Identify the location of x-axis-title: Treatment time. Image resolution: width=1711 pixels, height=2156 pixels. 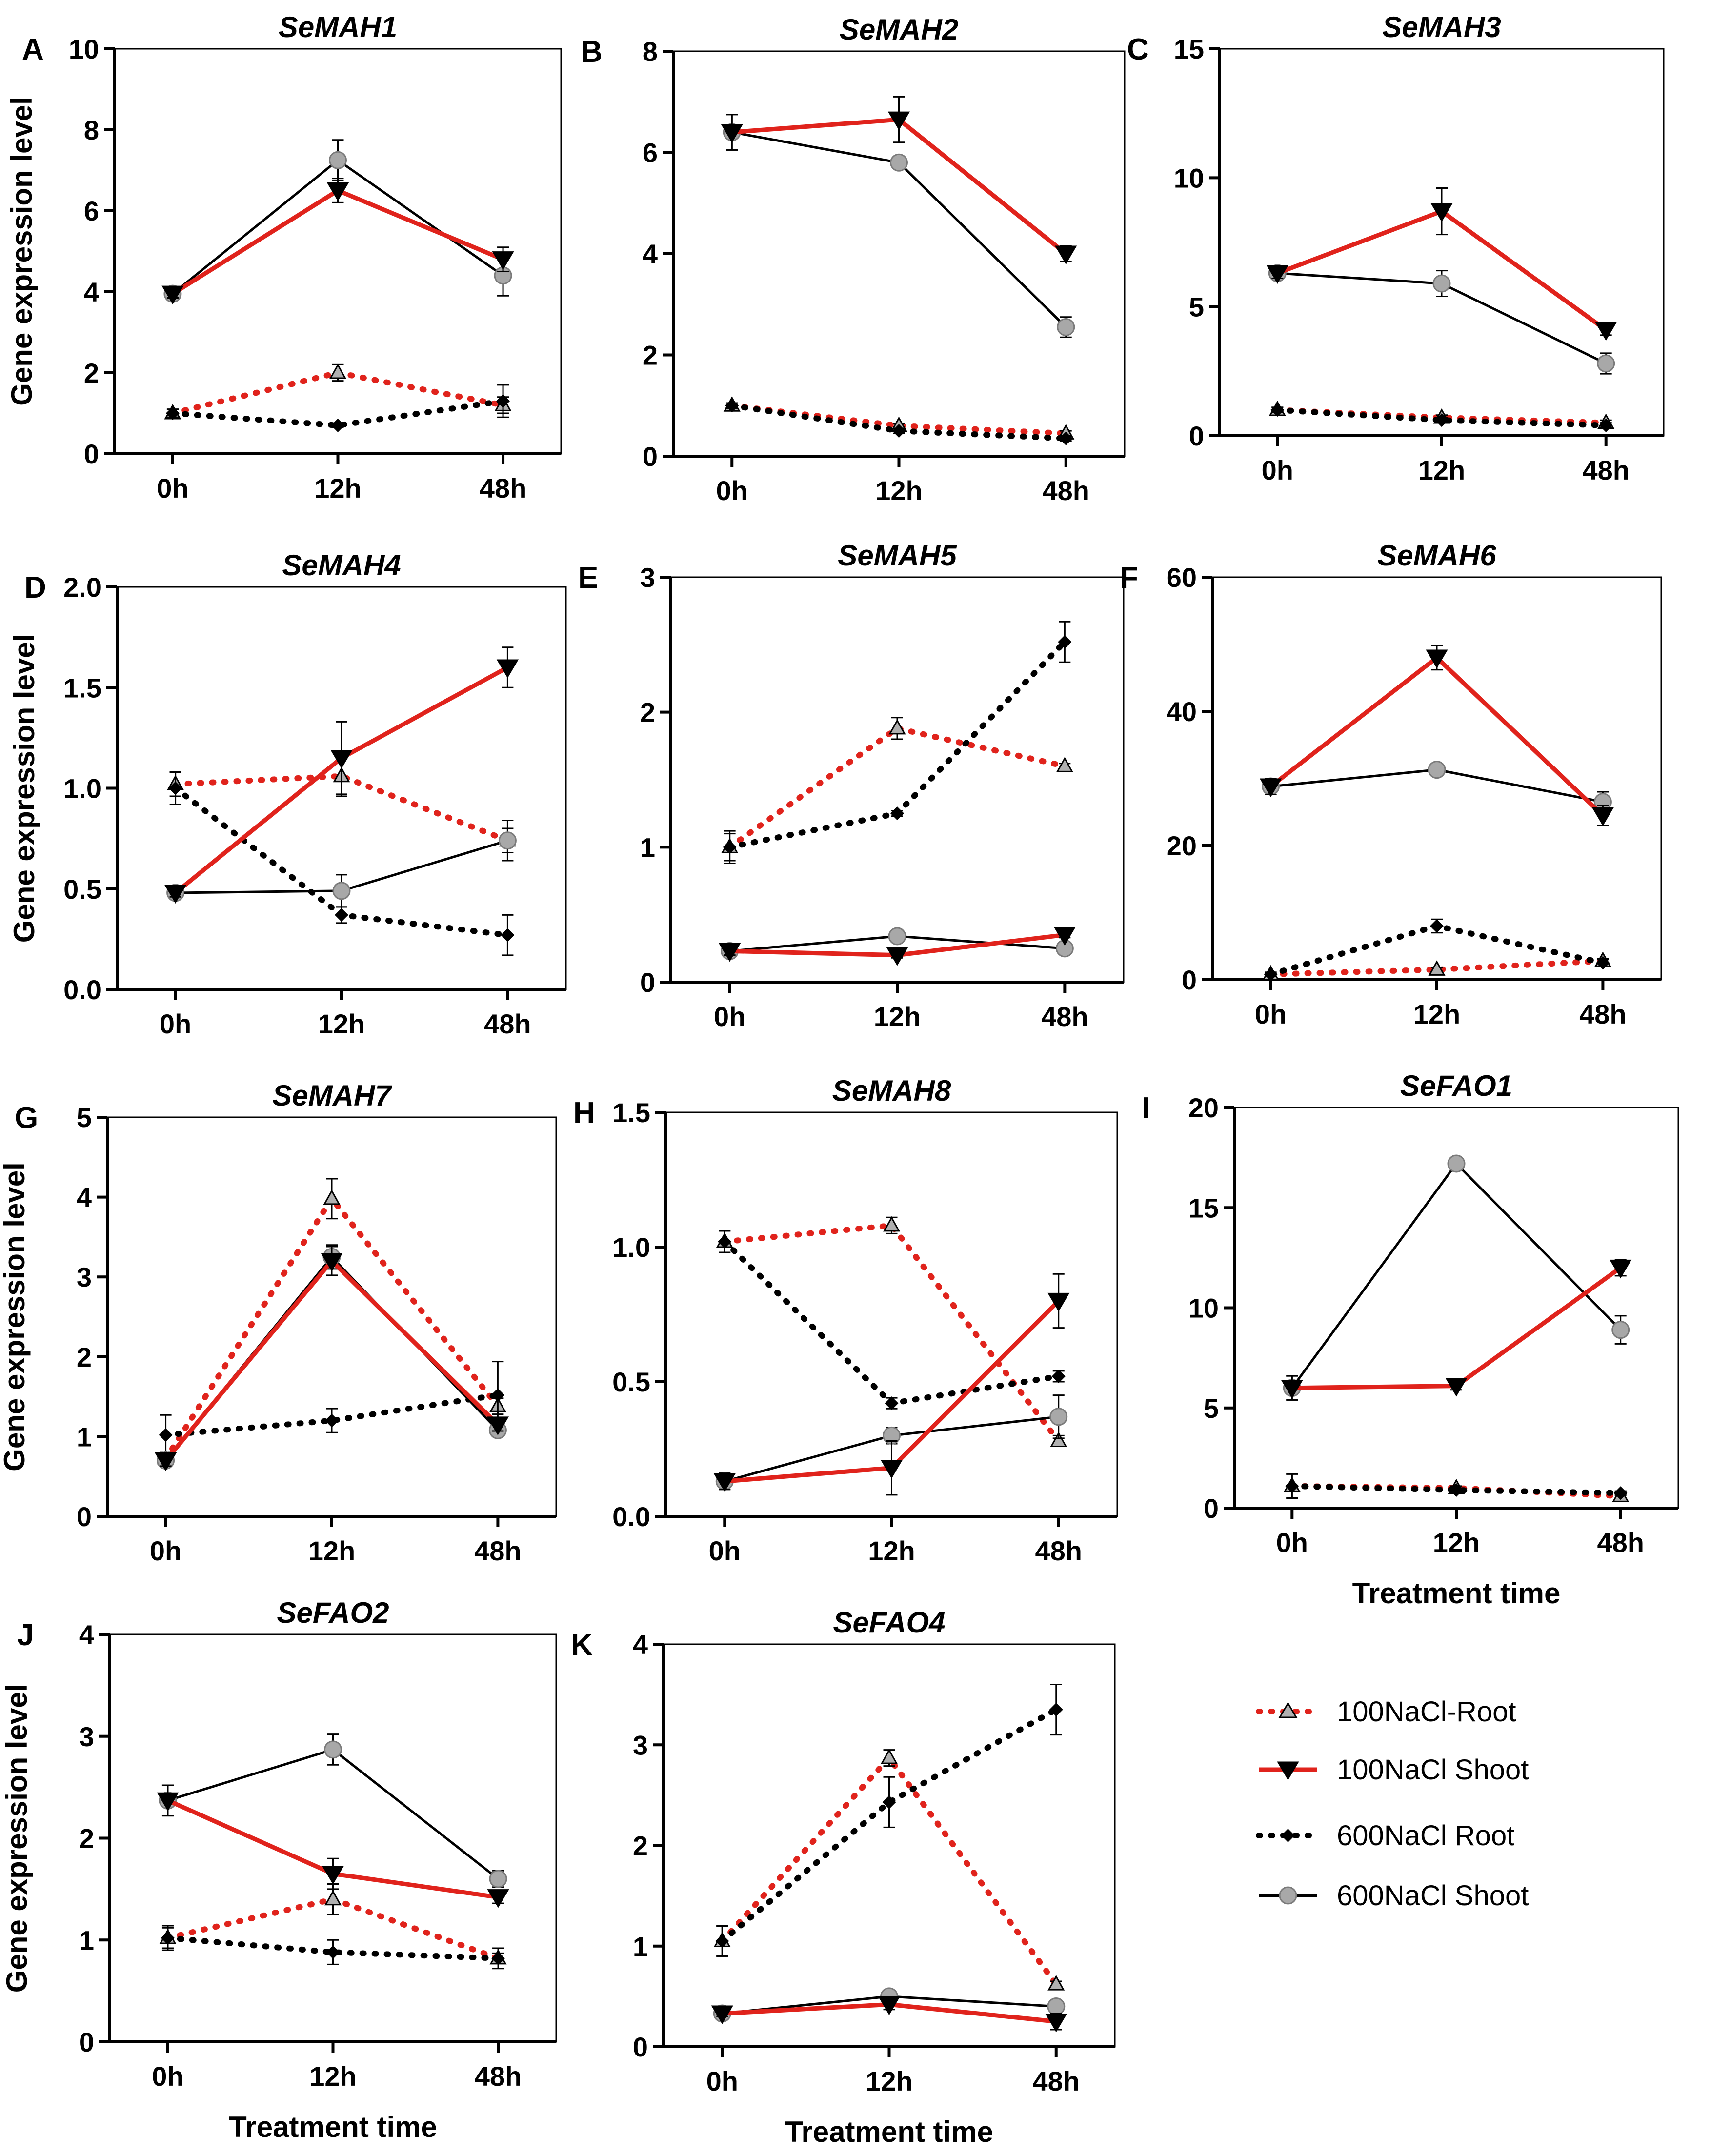
(1456, 1593).